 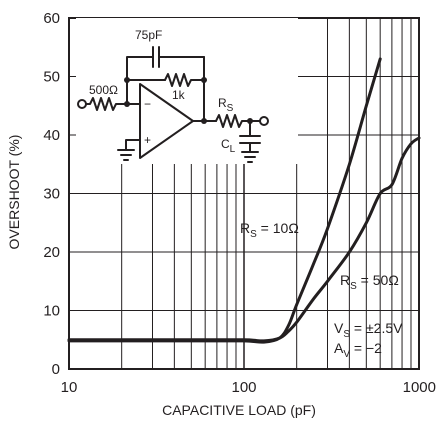 What do you see at coordinates (179, 95) in the screenshot?
I see `resistor-value-1k: 1k` at bounding box center [179, 95].